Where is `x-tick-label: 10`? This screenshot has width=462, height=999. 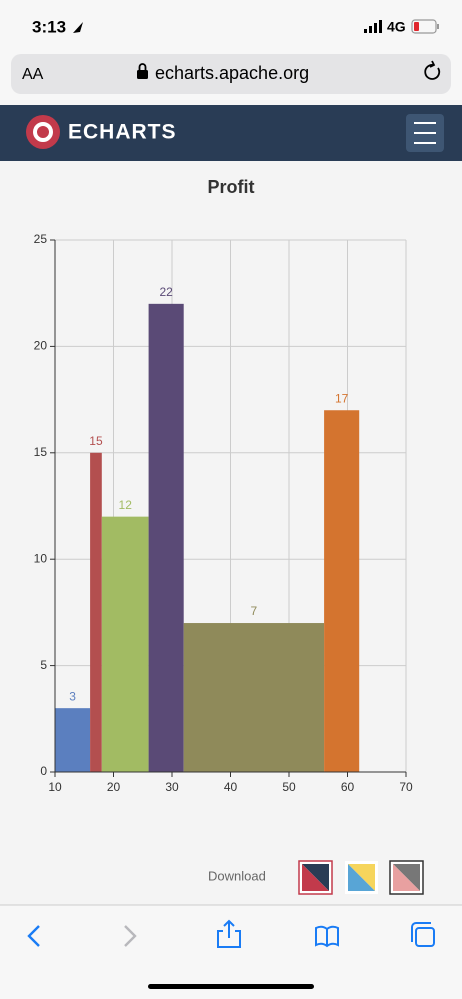
x-tick-label: 10 is located at coordinates (55, 787).